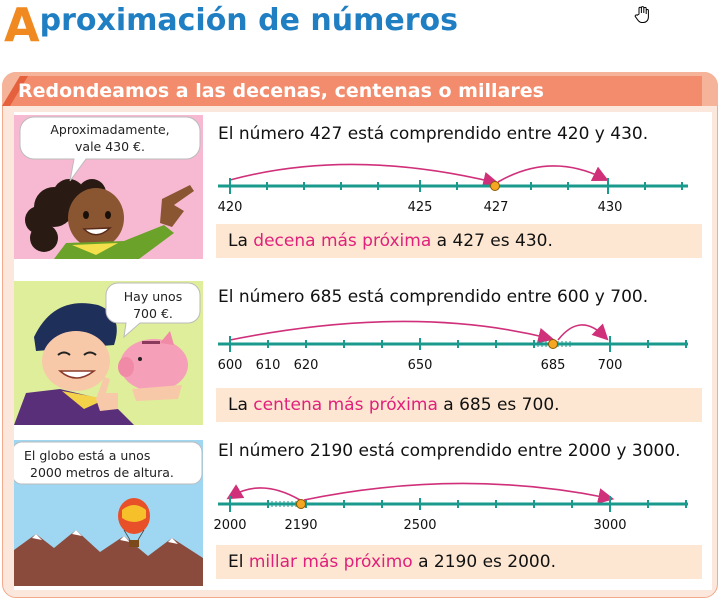  What do you see at coordinates (459, 405) in the screenshot?
I see `conclusion-2: La centena más próxima a 685 es 700.` at bounding box center [459, 405].